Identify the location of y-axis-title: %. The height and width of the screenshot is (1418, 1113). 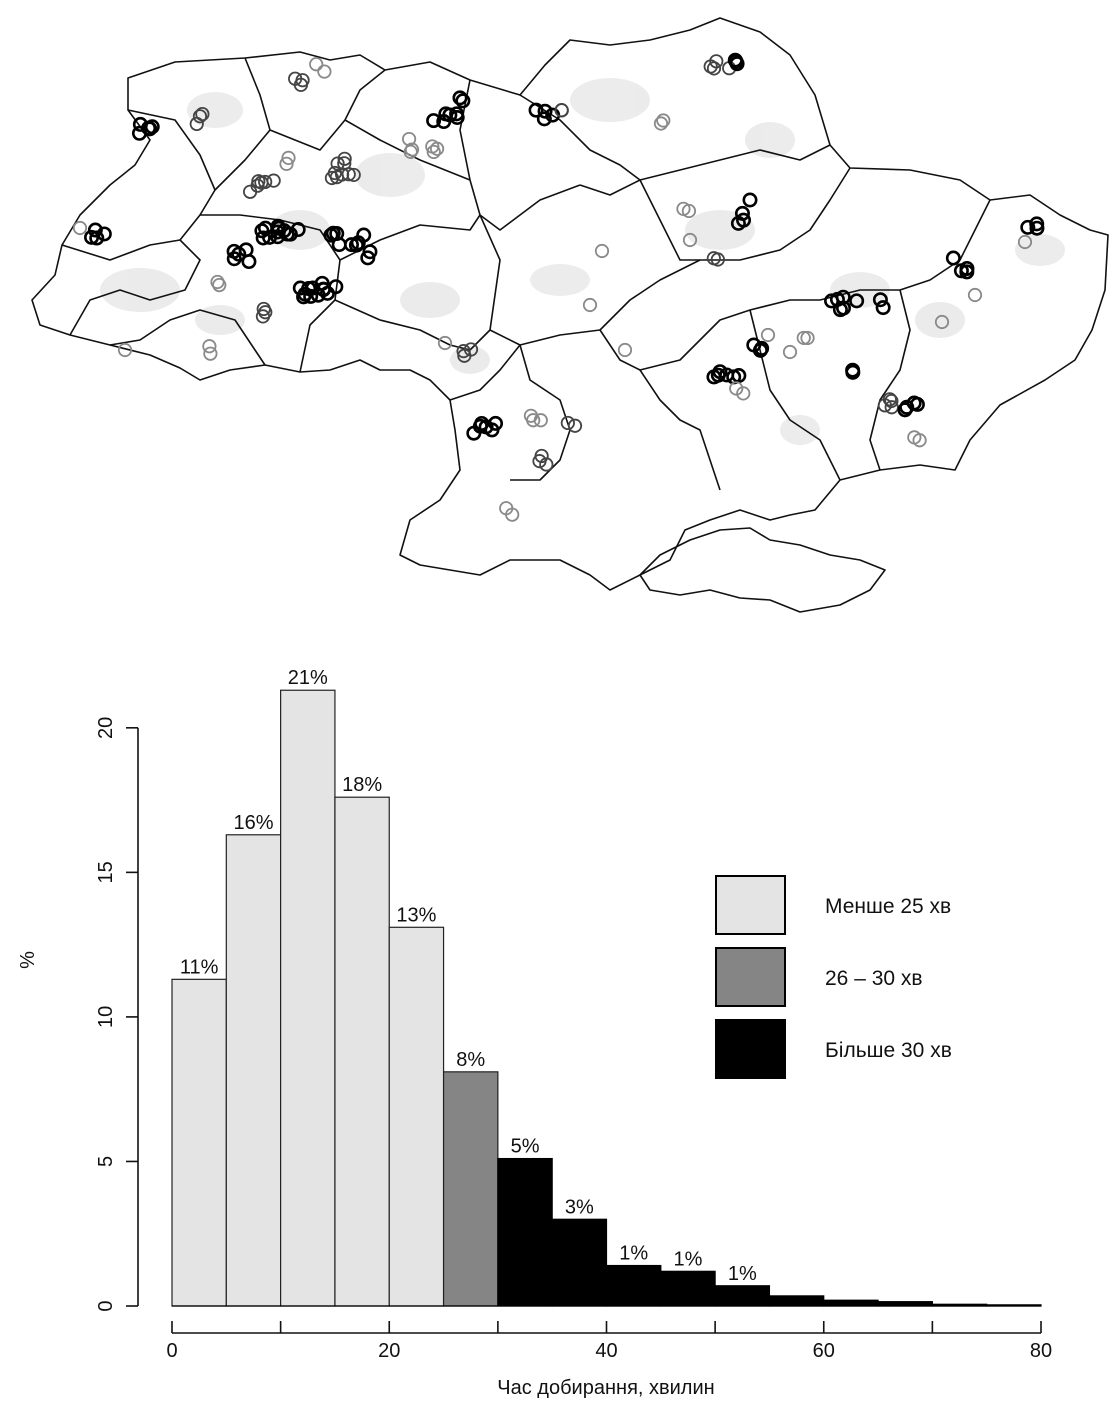
(28, 960).